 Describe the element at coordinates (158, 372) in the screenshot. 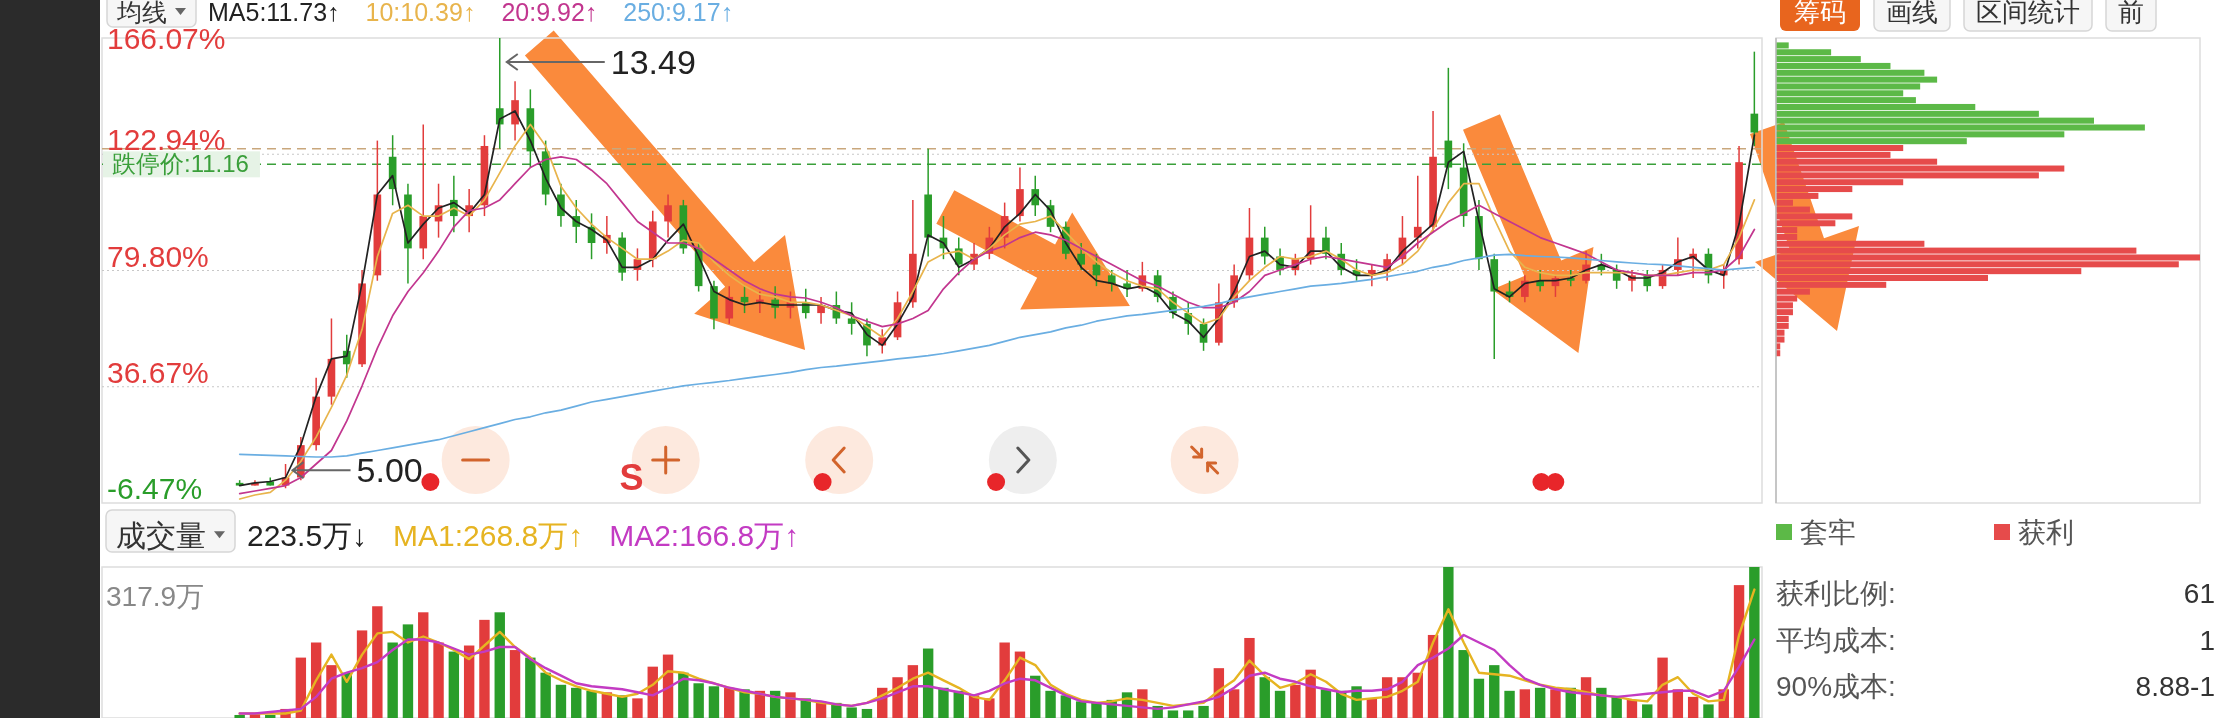

I see `y-tick-label: 36.67%` at that location.